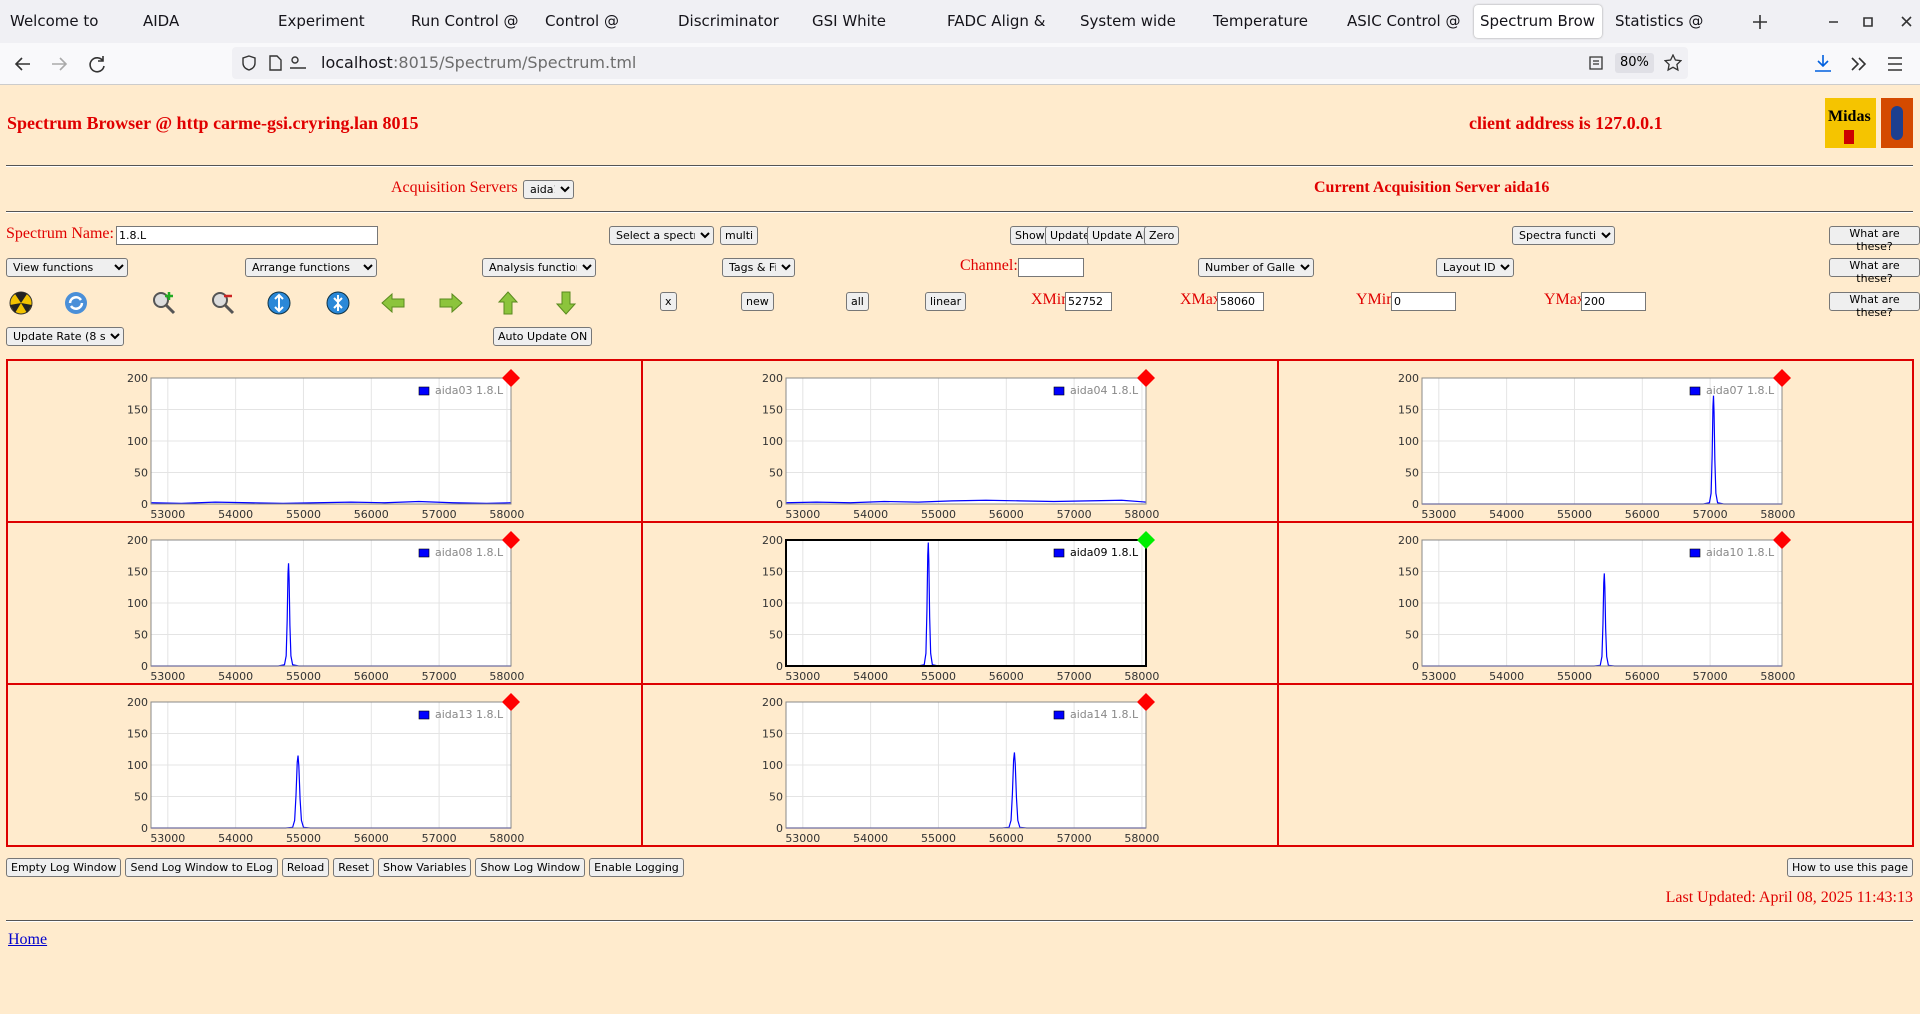  I want to click on xmax-input, so click(1240, 301).